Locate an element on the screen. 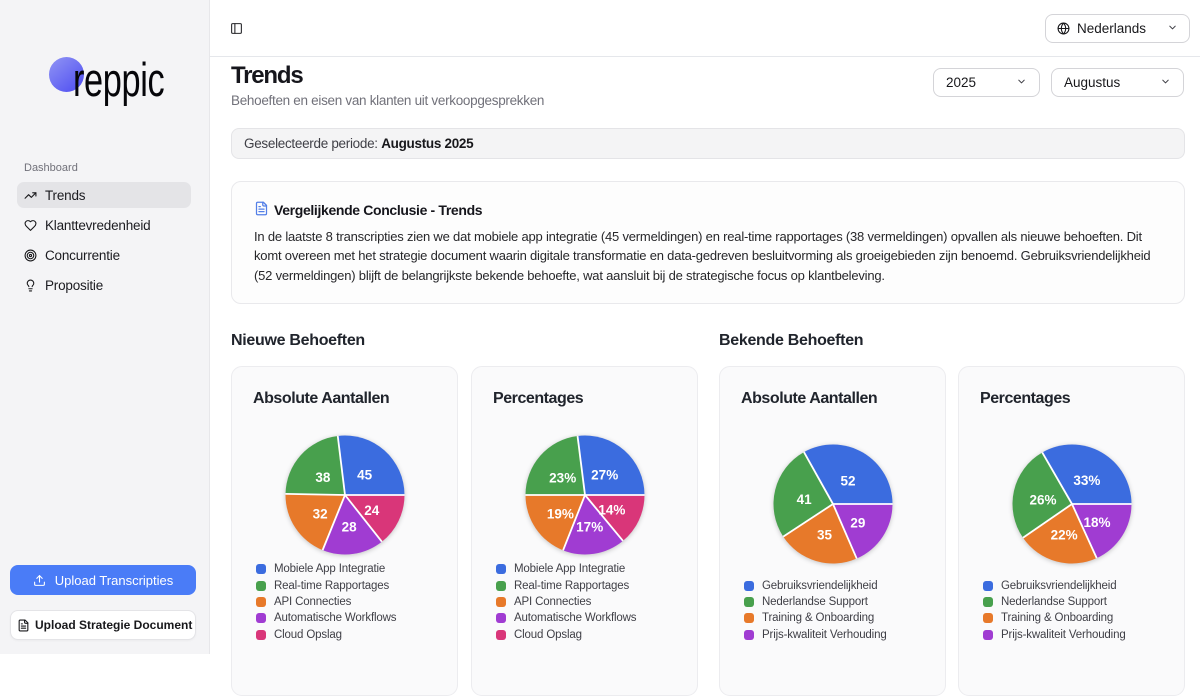 This screenshot has width=1200, height=696. svg-text: 27% is located at coordinates (604, 475).